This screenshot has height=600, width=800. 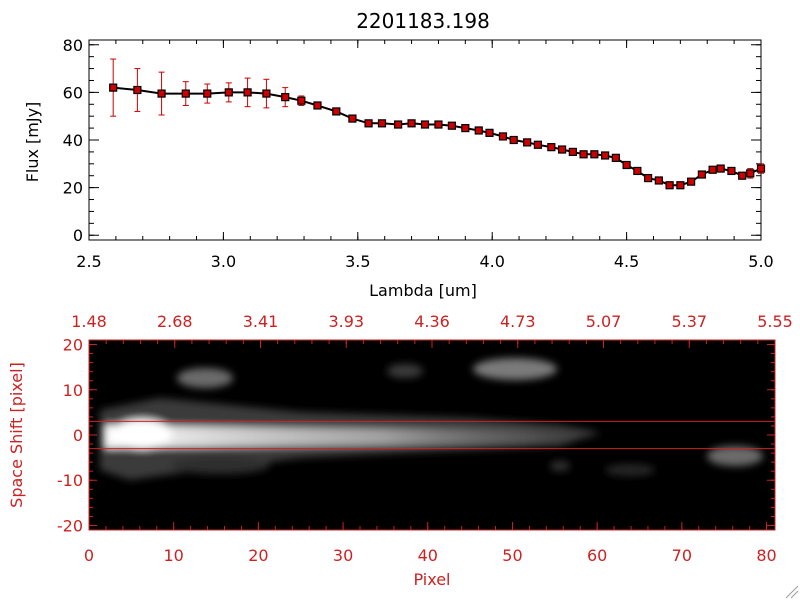 I want to click on top-axis-label: 4.36, so click(x=432, y=321).